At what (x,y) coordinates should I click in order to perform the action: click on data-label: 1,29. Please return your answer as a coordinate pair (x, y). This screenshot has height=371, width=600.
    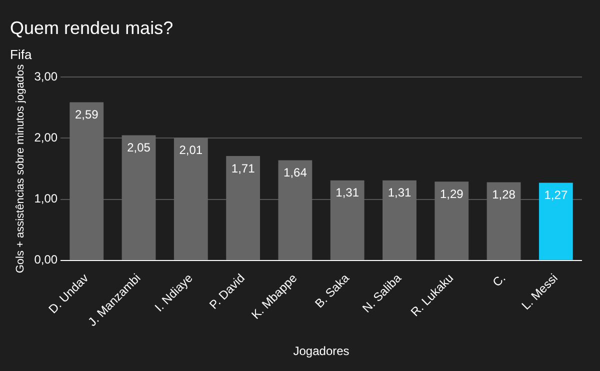
    Looking at the image, I should click on (452, 193).